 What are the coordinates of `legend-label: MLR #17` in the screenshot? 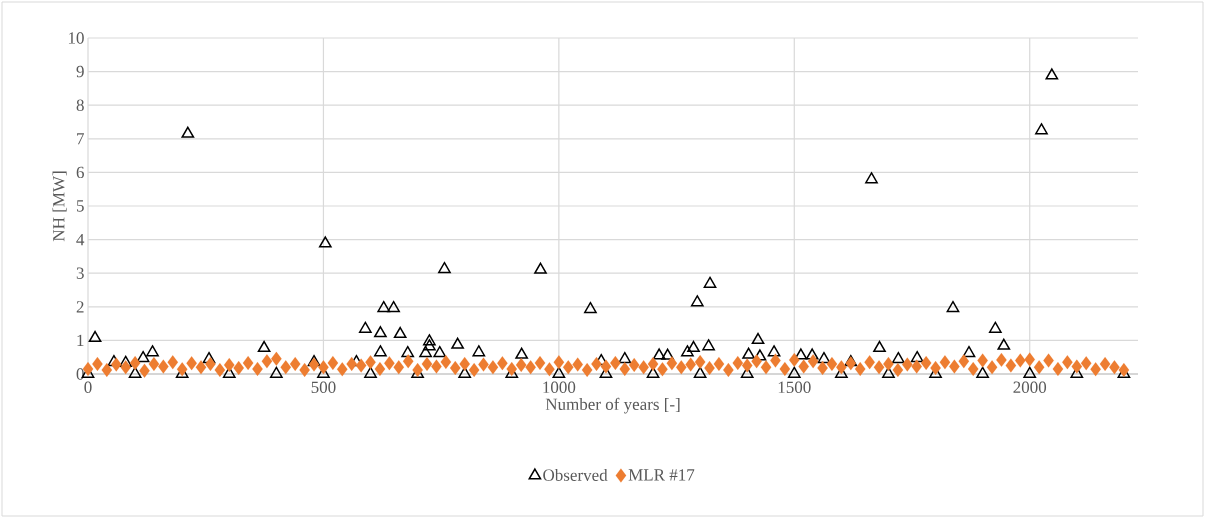 It's located at (661, 475).